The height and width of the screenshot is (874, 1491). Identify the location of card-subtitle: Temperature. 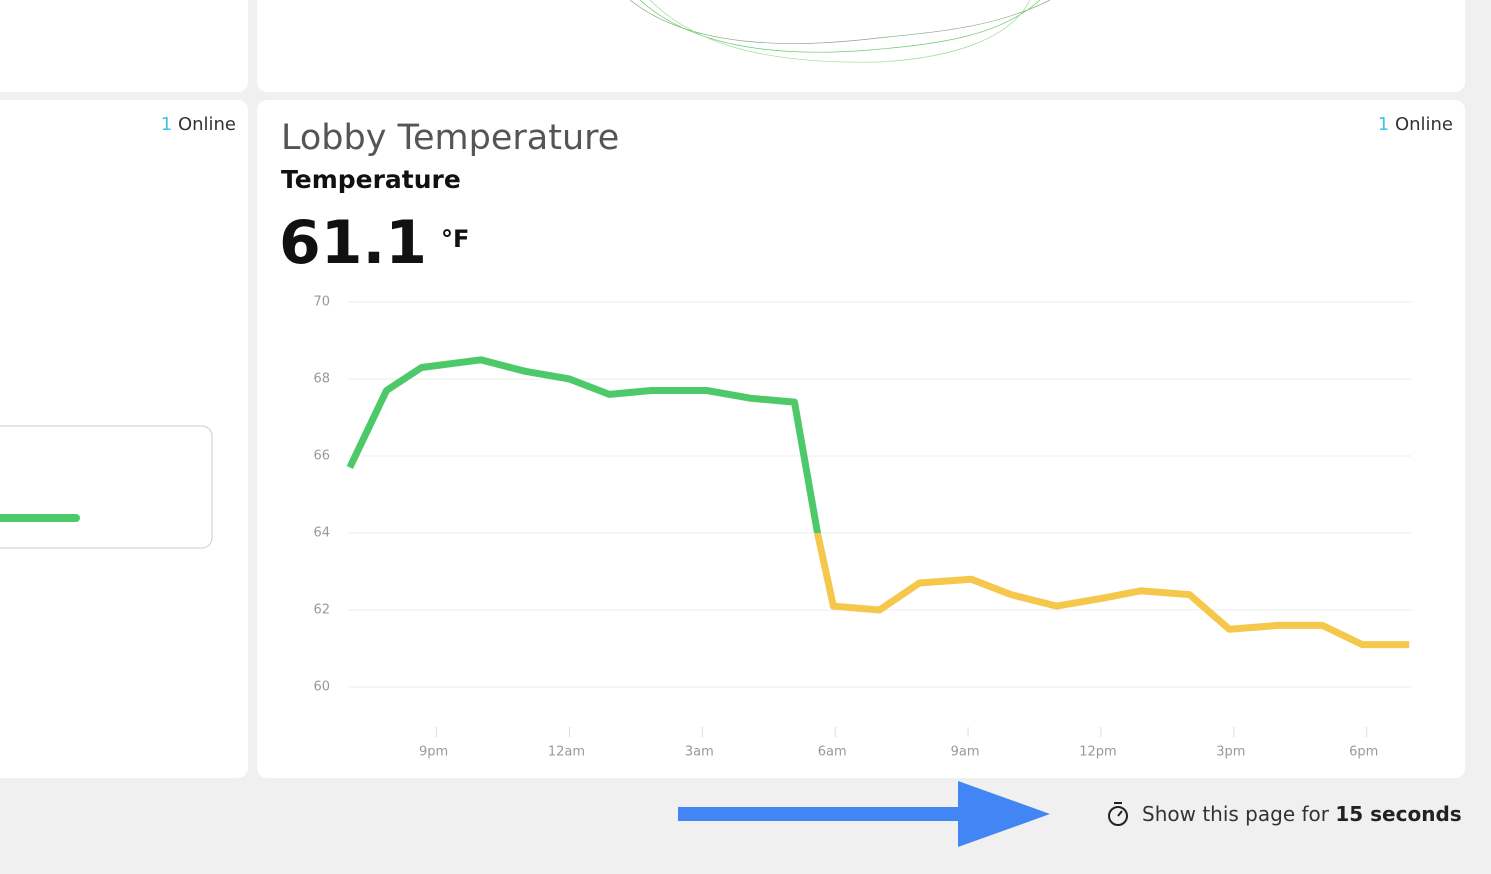
(371, 179).